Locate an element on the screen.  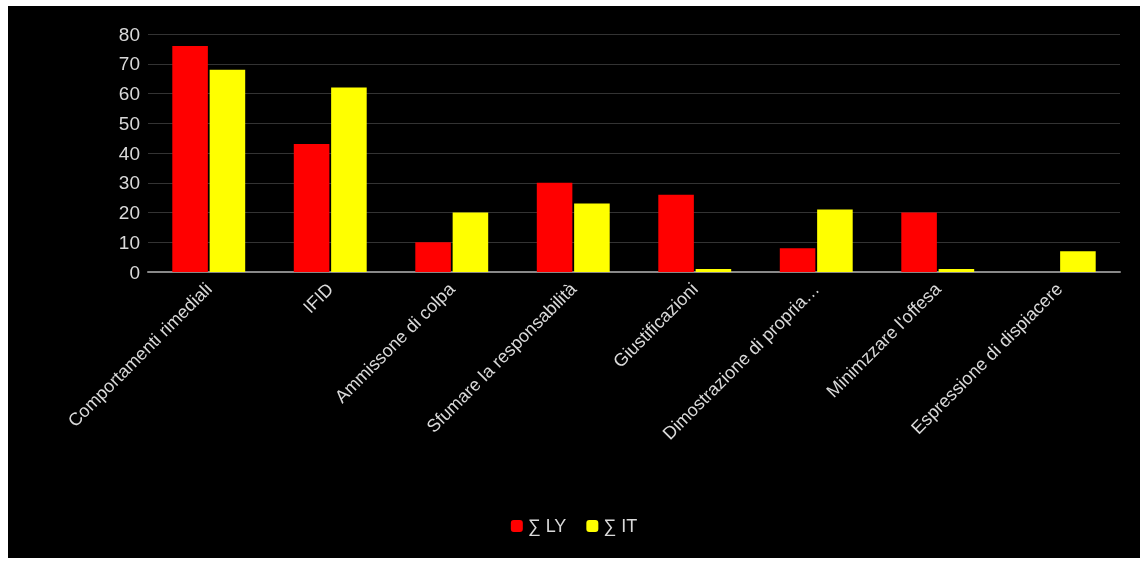
y-tick-label: 30 is located at coordinates (129, 183).